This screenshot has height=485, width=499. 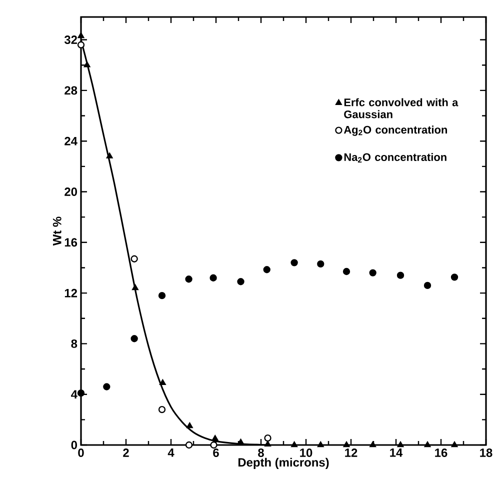 What do you see at coordinates (70, 40) in the screenshot?
I see `y-tick-label: 32` at bounding box center [70, 40].